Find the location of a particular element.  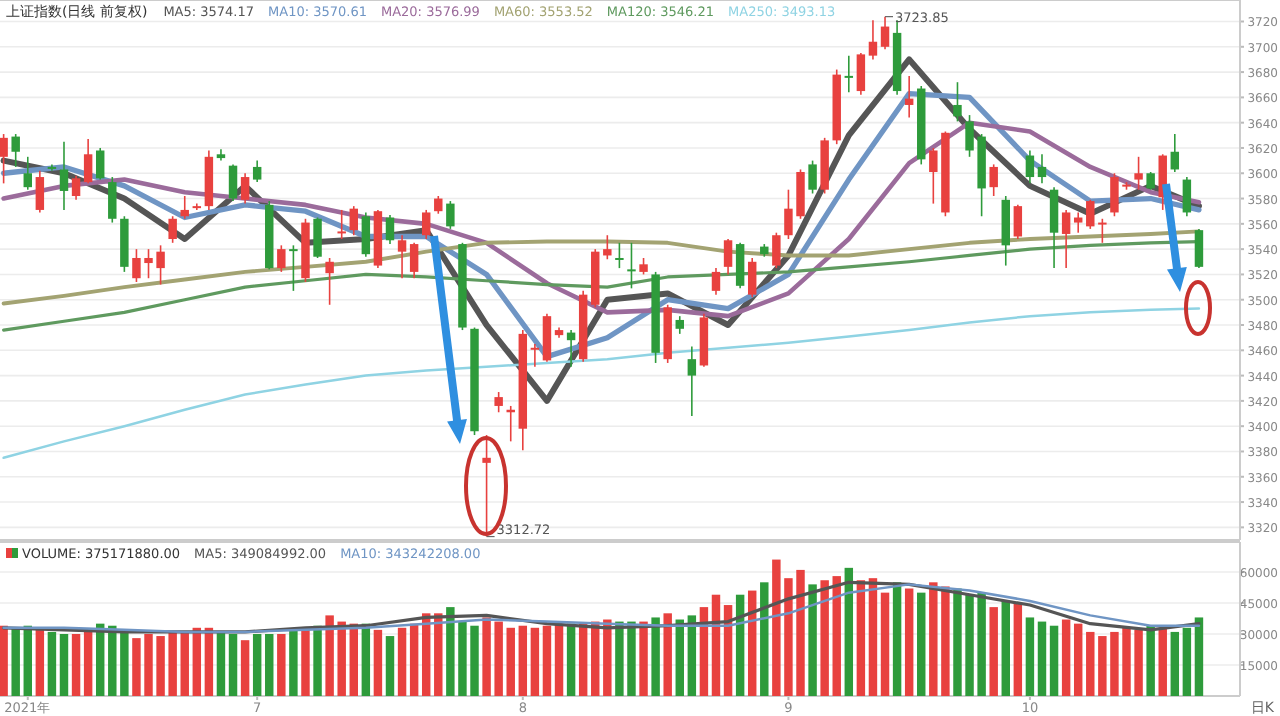

line-series is located at coordinates (601, 267).